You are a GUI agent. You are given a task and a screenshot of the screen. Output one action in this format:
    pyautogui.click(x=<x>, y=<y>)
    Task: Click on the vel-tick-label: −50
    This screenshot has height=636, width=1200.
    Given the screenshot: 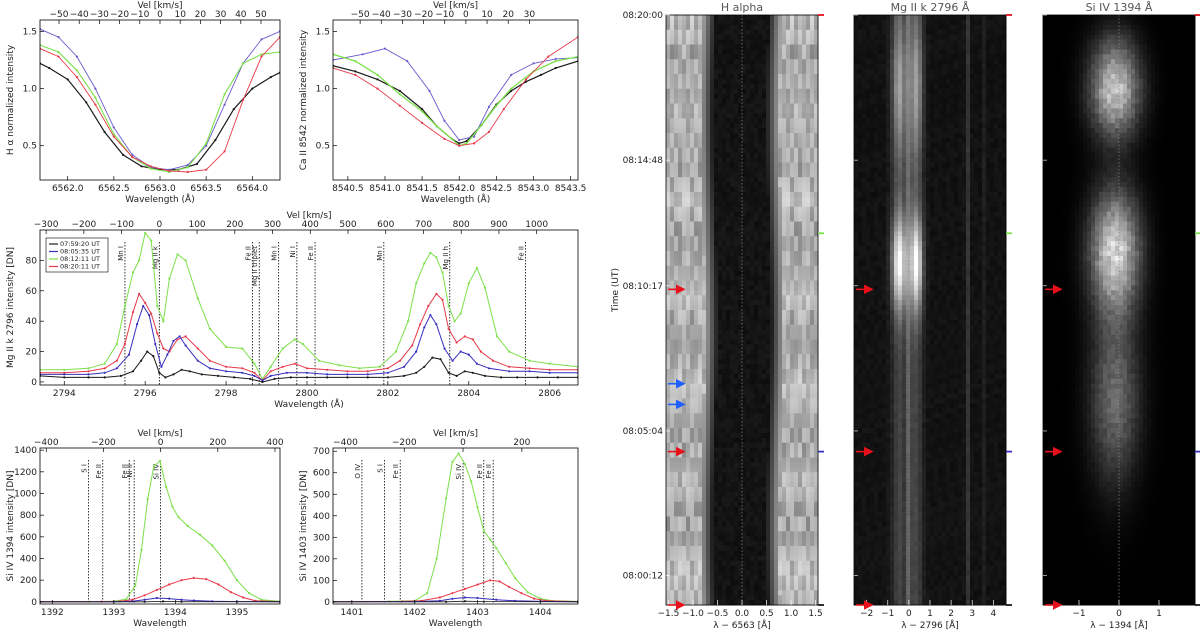 What is the action you would take?
    pyautogui.click(x=59, y=15)
    